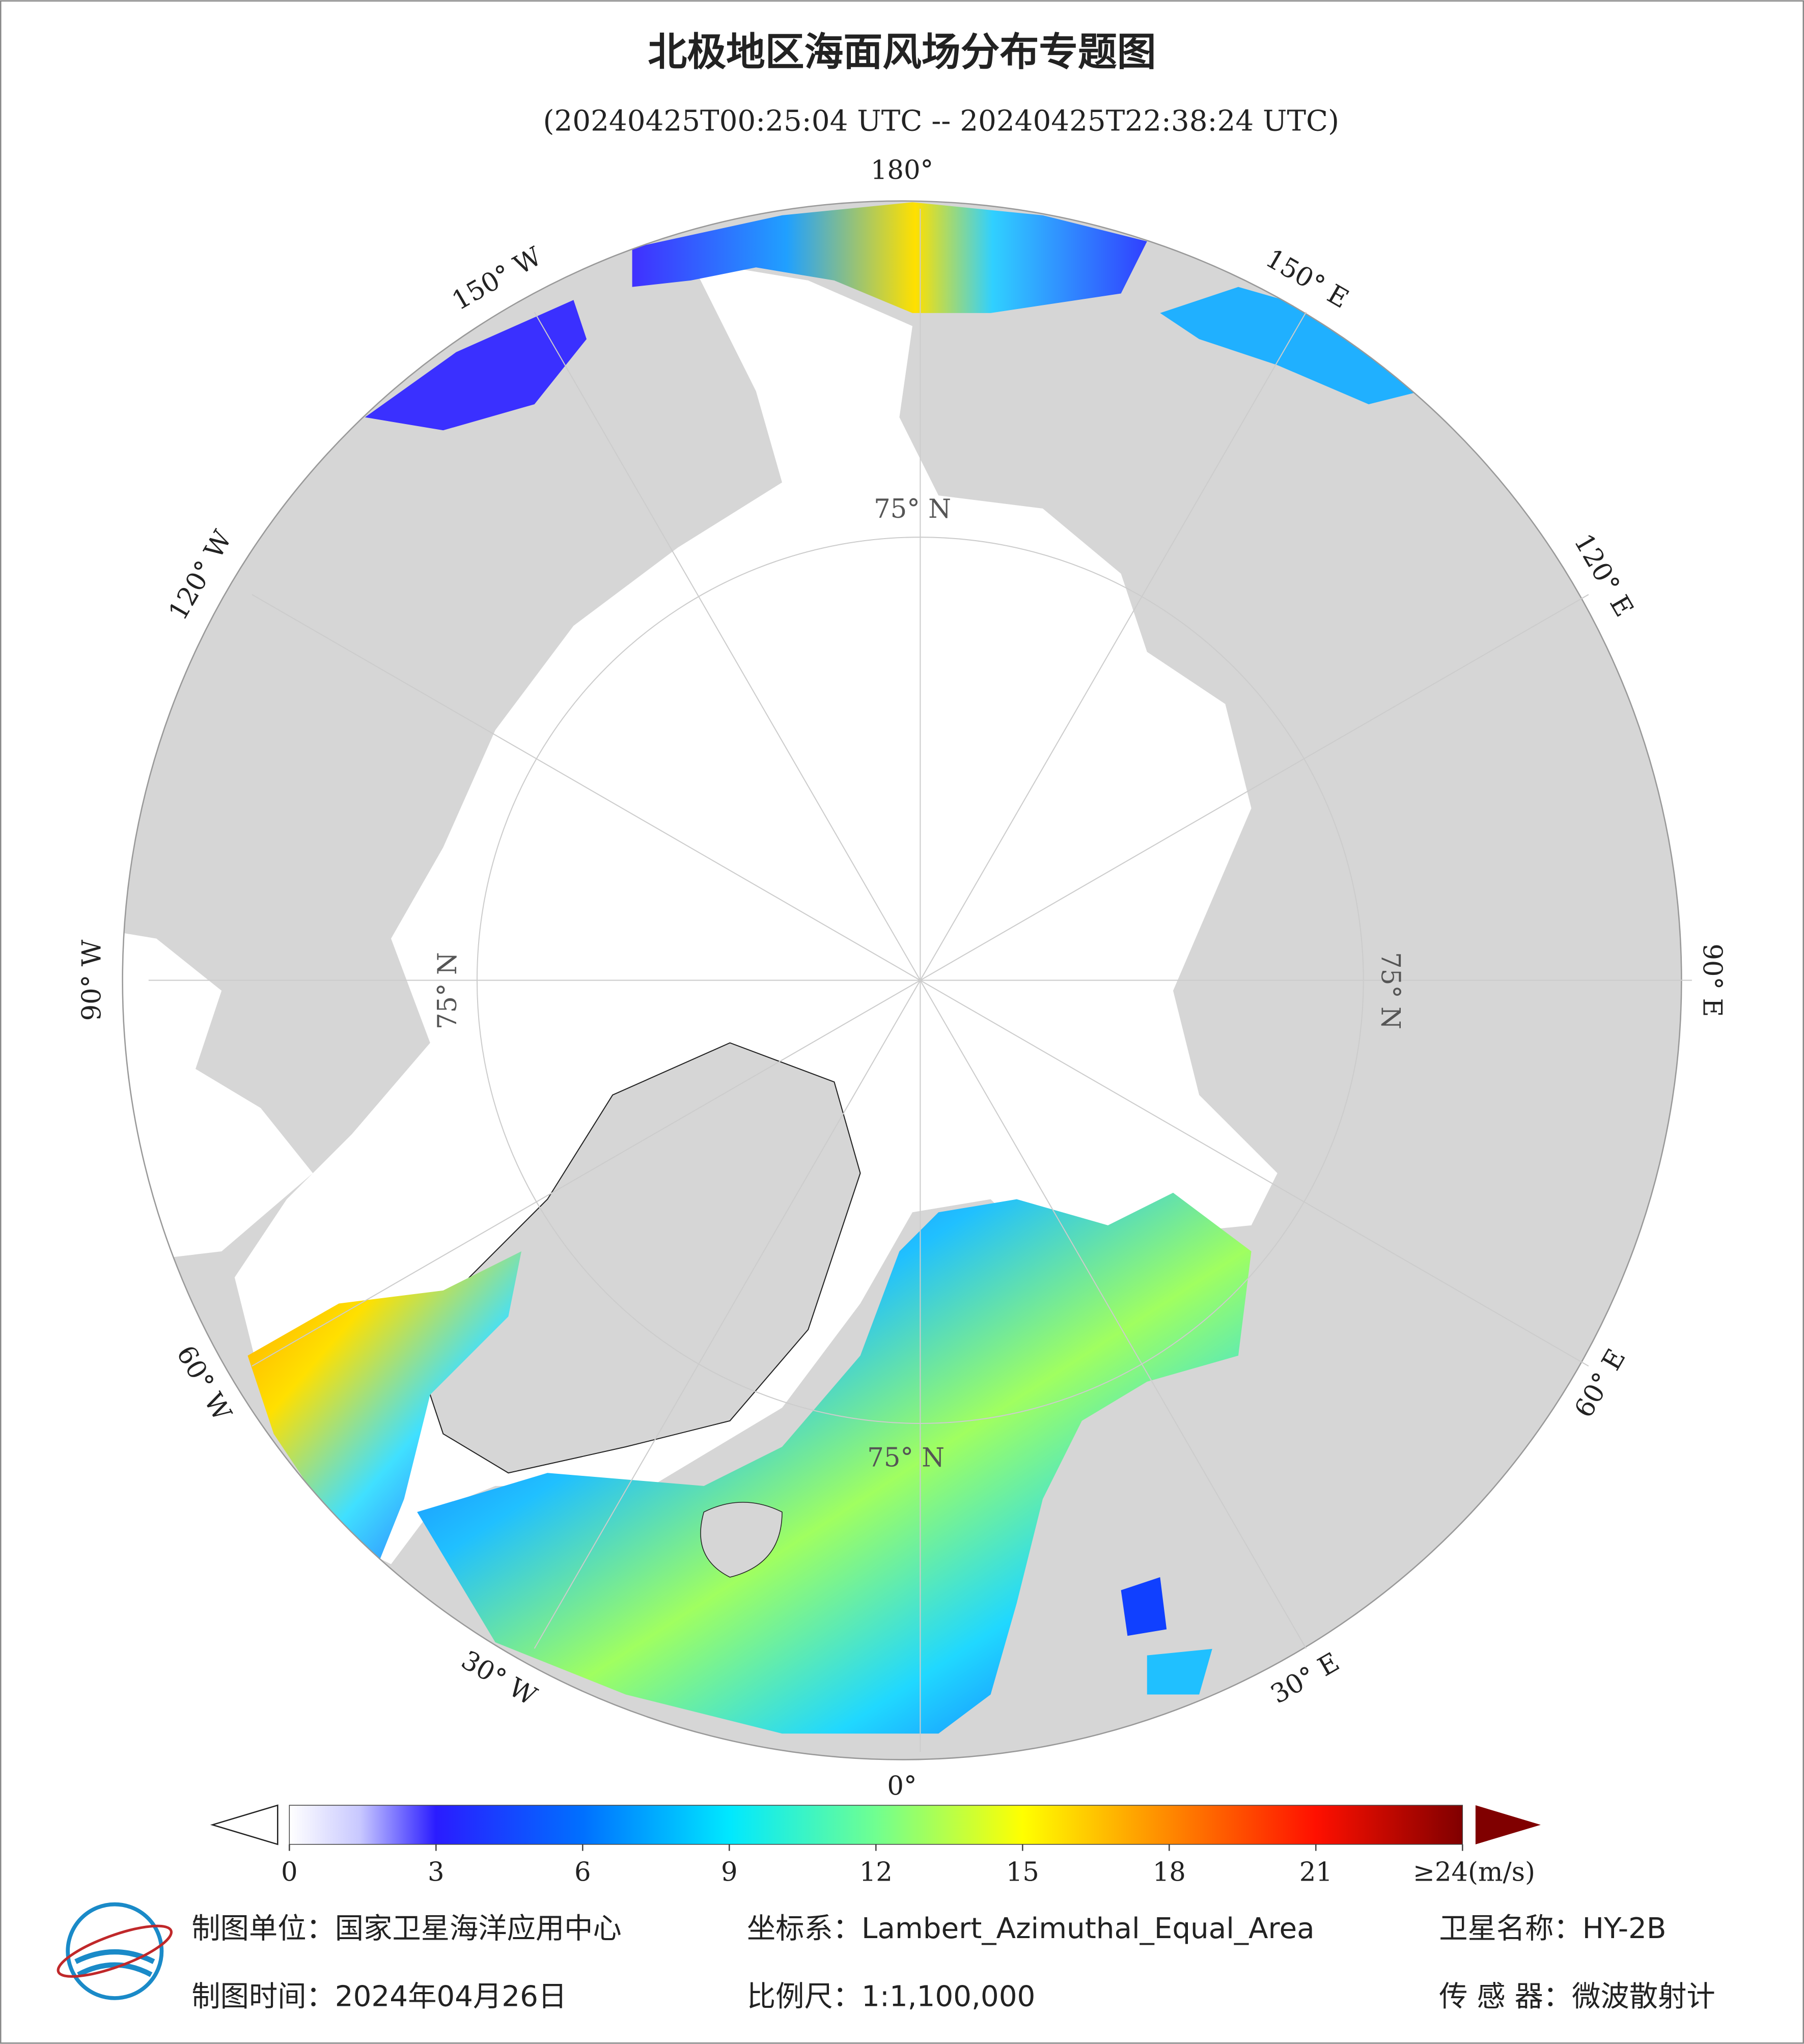 This screenshot has height=2044, width=1804. I want to click on footer-scale: 比例尺：1:1,100,000, so click(891, 1996).